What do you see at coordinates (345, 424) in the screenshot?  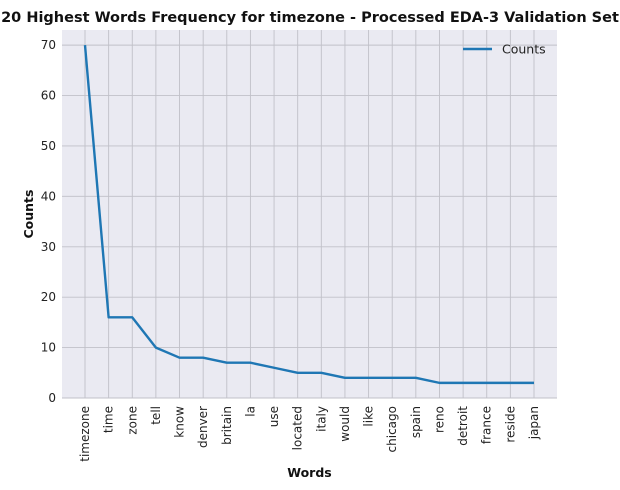 I see `x-tick-label: would` at bounding box center [345, 424].